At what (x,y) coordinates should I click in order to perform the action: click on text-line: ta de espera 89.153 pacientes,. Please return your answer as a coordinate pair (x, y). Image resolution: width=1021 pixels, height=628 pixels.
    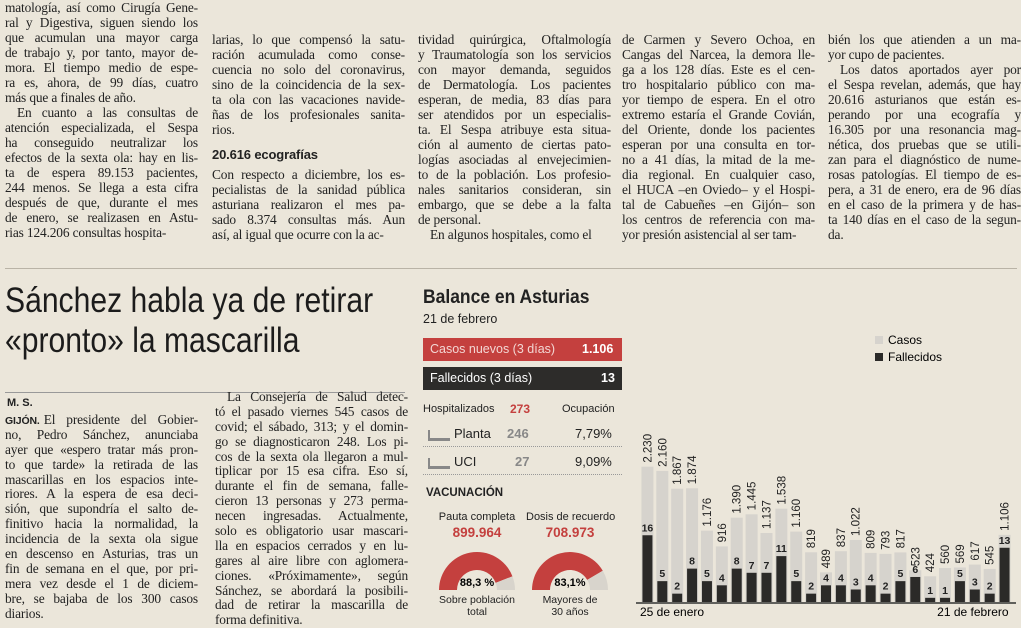
    Looking at the image, I should click on (101, 172).